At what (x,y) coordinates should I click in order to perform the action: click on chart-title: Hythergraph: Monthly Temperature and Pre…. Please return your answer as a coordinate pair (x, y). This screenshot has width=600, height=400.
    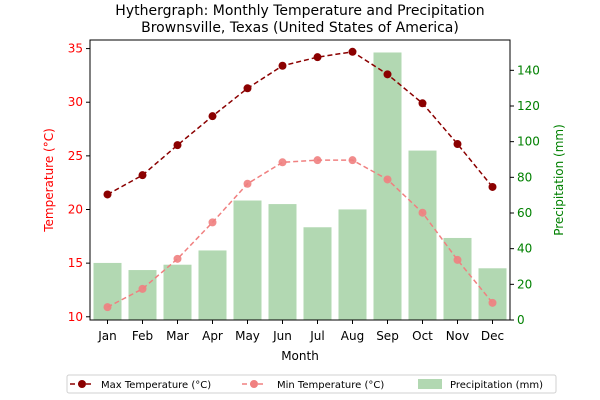
    Looking at the image, I should click on (299, 11).